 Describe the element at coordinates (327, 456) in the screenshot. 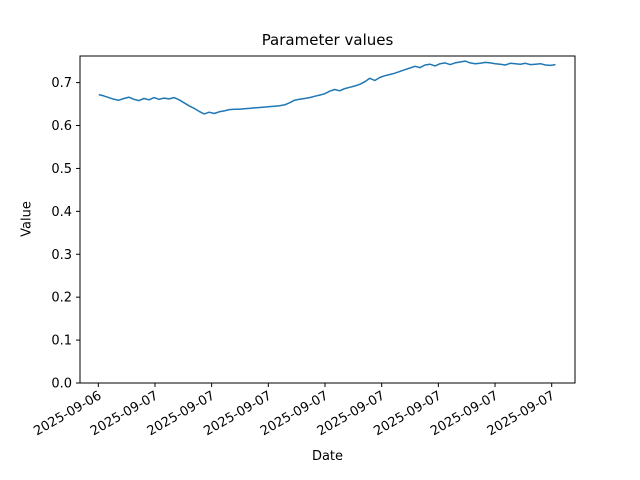

I see `x-axis-label: Date` at that location.